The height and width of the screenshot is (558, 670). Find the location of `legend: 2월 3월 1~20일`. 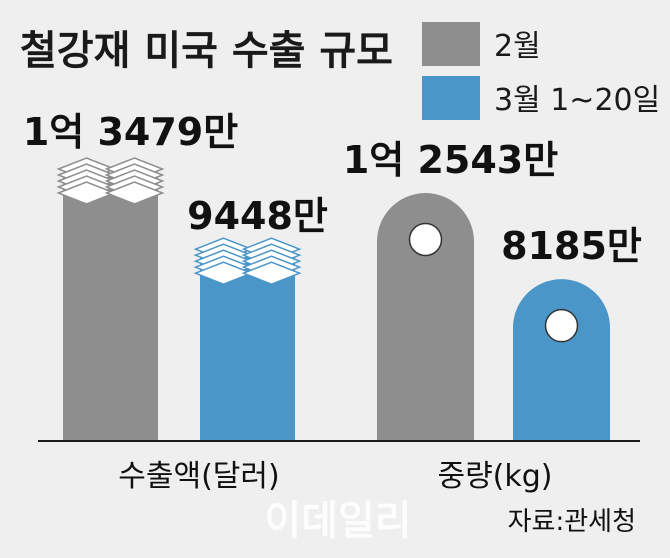

legend: 2월 3월 1~20일 is located at coordinates (541, 71).